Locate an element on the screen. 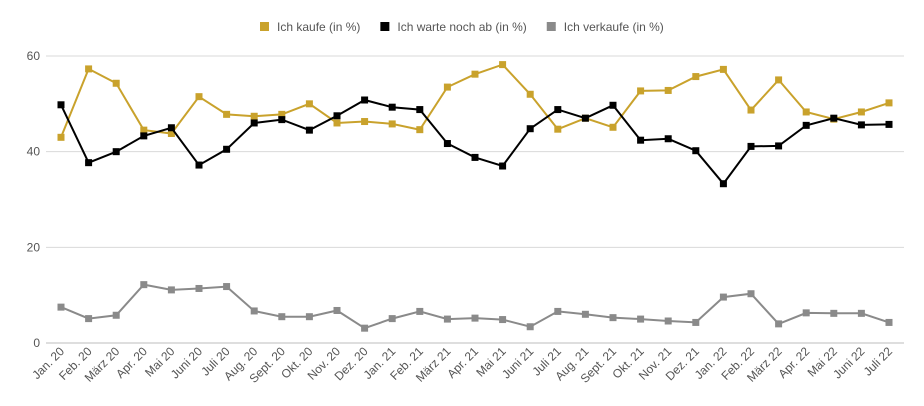 The image size is (924, 406). y-axis: 0 20 40 60 is located at coordinates (34, 199).